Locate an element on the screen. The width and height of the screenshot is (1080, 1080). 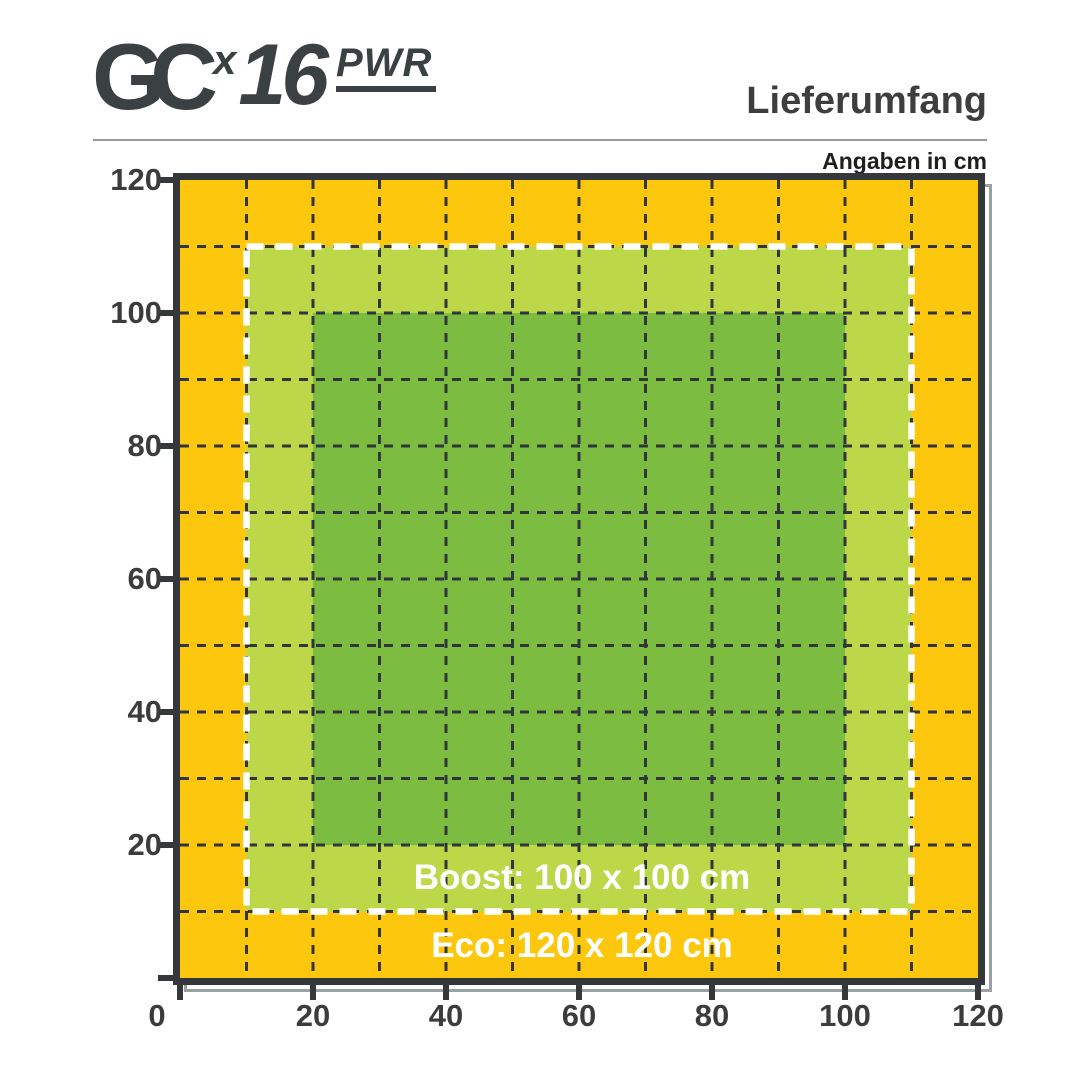
x-tick-label-100: 100 is located at coordinates (845, 1015).